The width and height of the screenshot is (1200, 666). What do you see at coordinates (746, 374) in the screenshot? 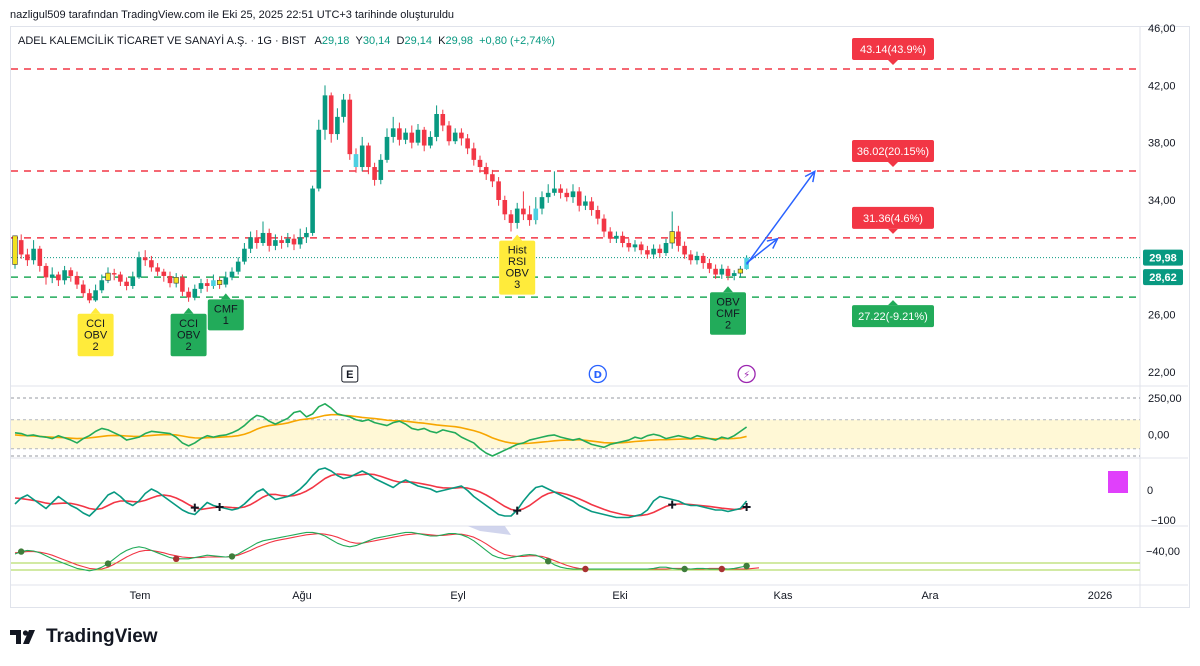
I see `split-marker` at bounding box center [746, 374].